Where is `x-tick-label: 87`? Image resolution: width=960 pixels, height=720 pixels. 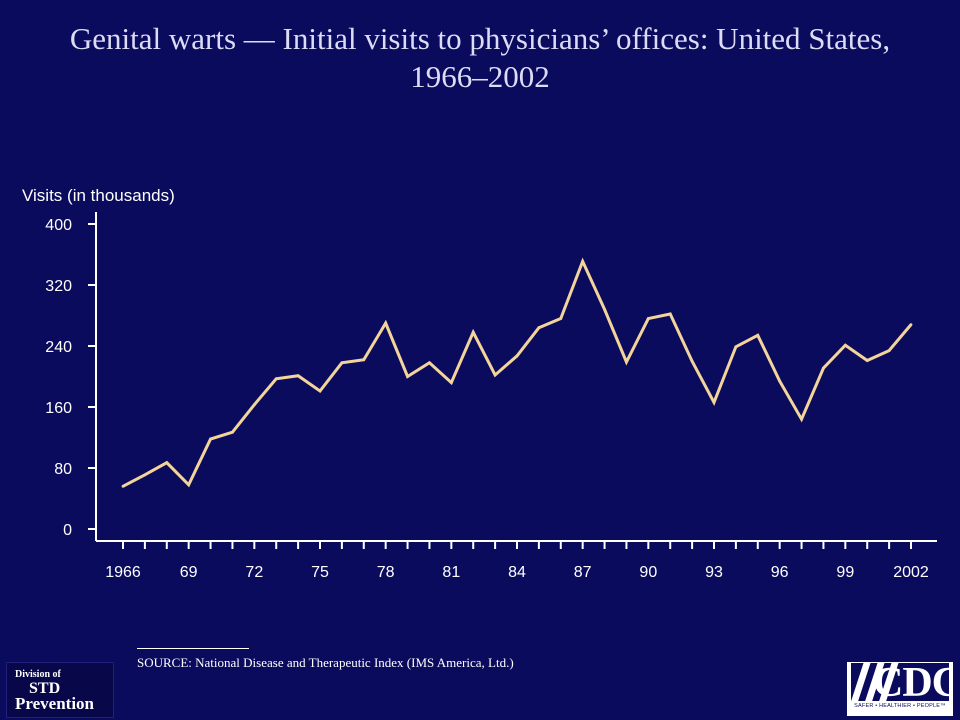 x-tick-label: 87 is located at coordinates (583, 572).